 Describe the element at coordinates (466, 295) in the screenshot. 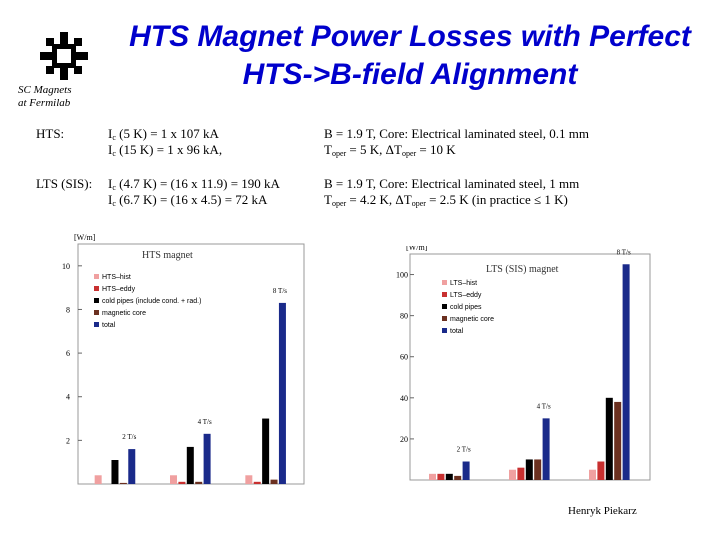

I see `legend-label: LTS–eddy` at that location.